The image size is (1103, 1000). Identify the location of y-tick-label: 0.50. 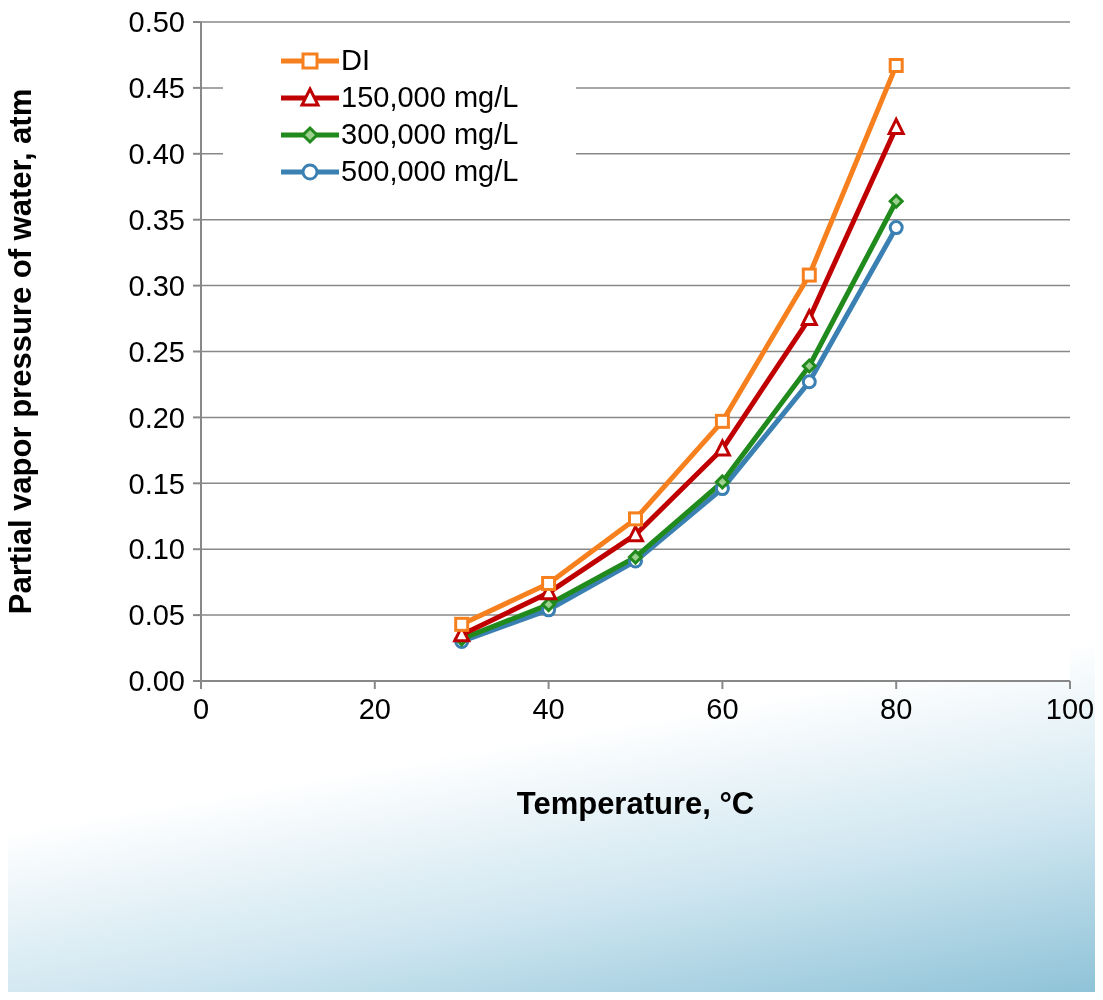
(156, 22).